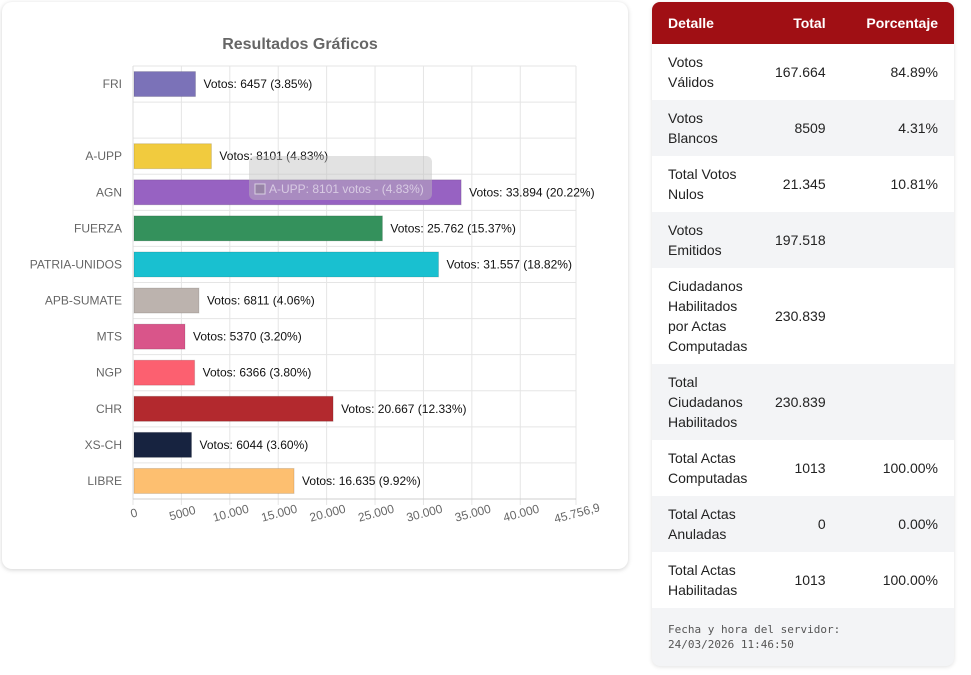 This screenshot has height=675, width=971. I want to click on cell-detalle: Total Actas Computadas, so click(702, 468).